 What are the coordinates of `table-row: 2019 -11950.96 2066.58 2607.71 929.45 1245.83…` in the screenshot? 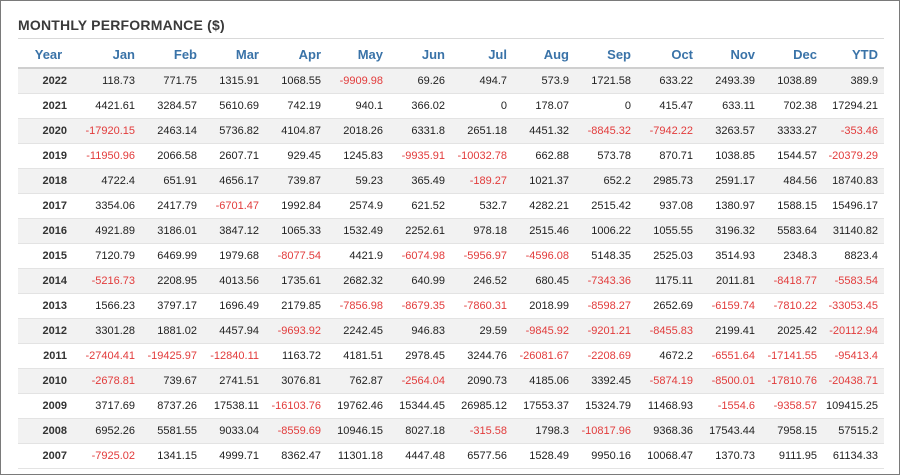 It's located at (451, 156).